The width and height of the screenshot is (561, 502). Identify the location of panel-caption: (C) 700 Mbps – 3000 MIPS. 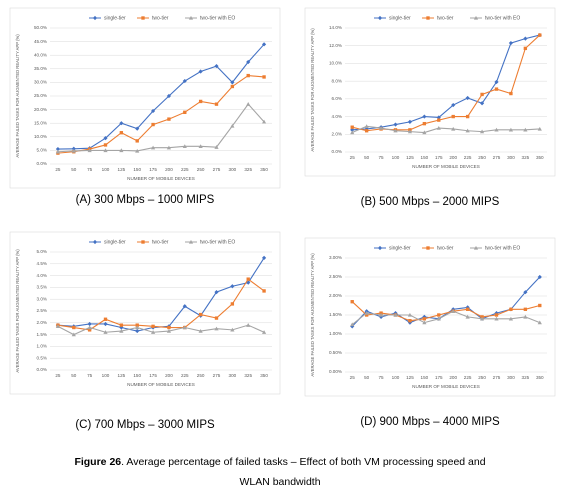
(145, 425).